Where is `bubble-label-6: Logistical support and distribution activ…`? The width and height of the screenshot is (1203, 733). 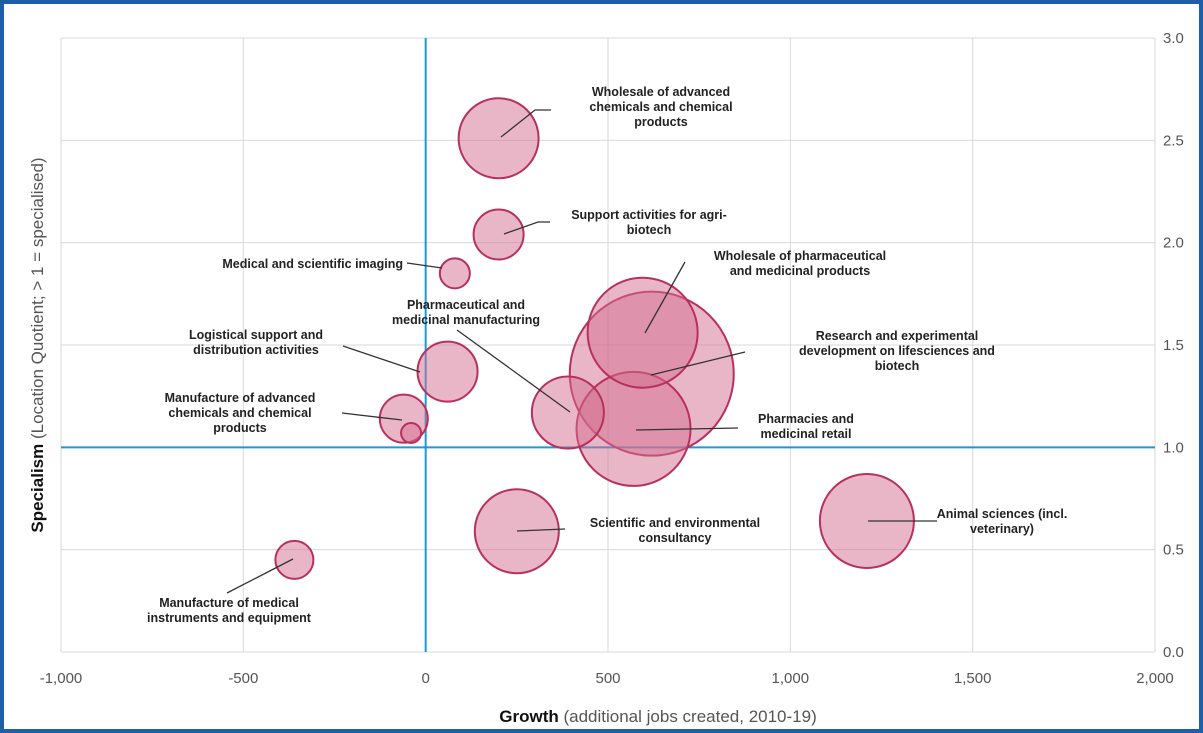 bubble-label-6: Logistical support and distribution activ… is located at coordinates (256, 342).